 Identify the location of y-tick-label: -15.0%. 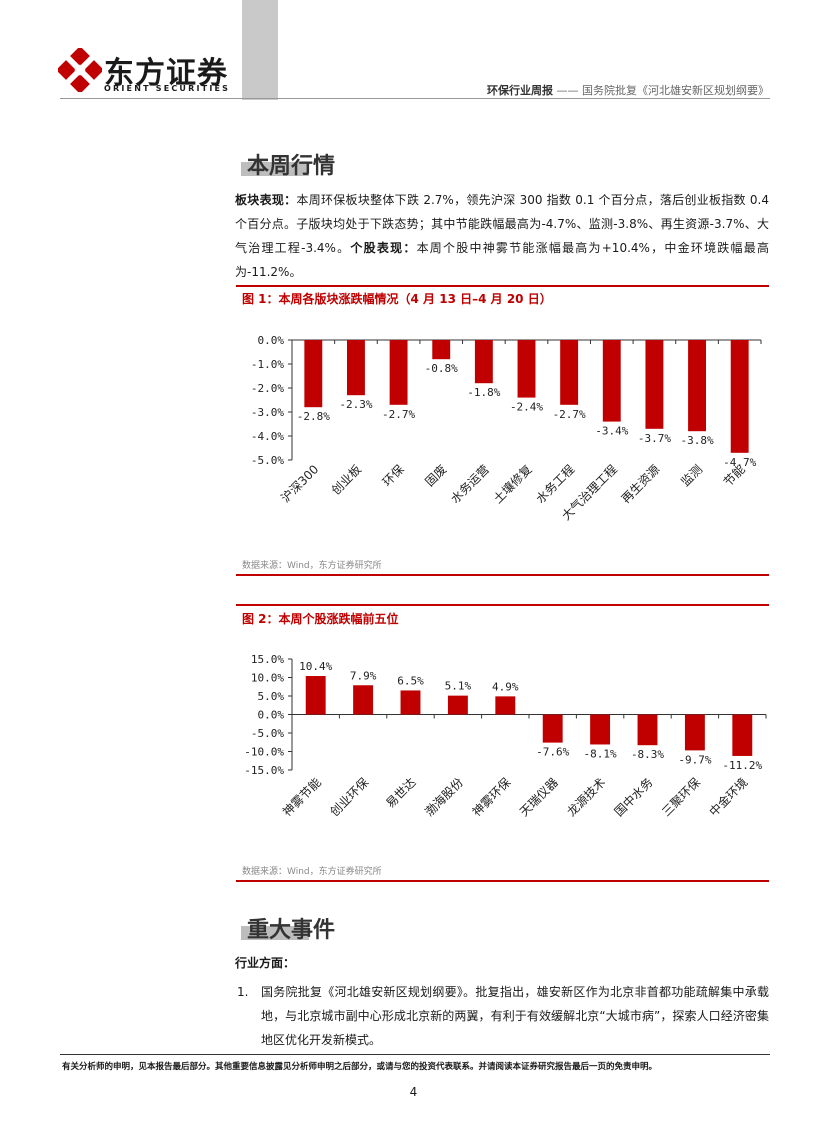
(264, 770).